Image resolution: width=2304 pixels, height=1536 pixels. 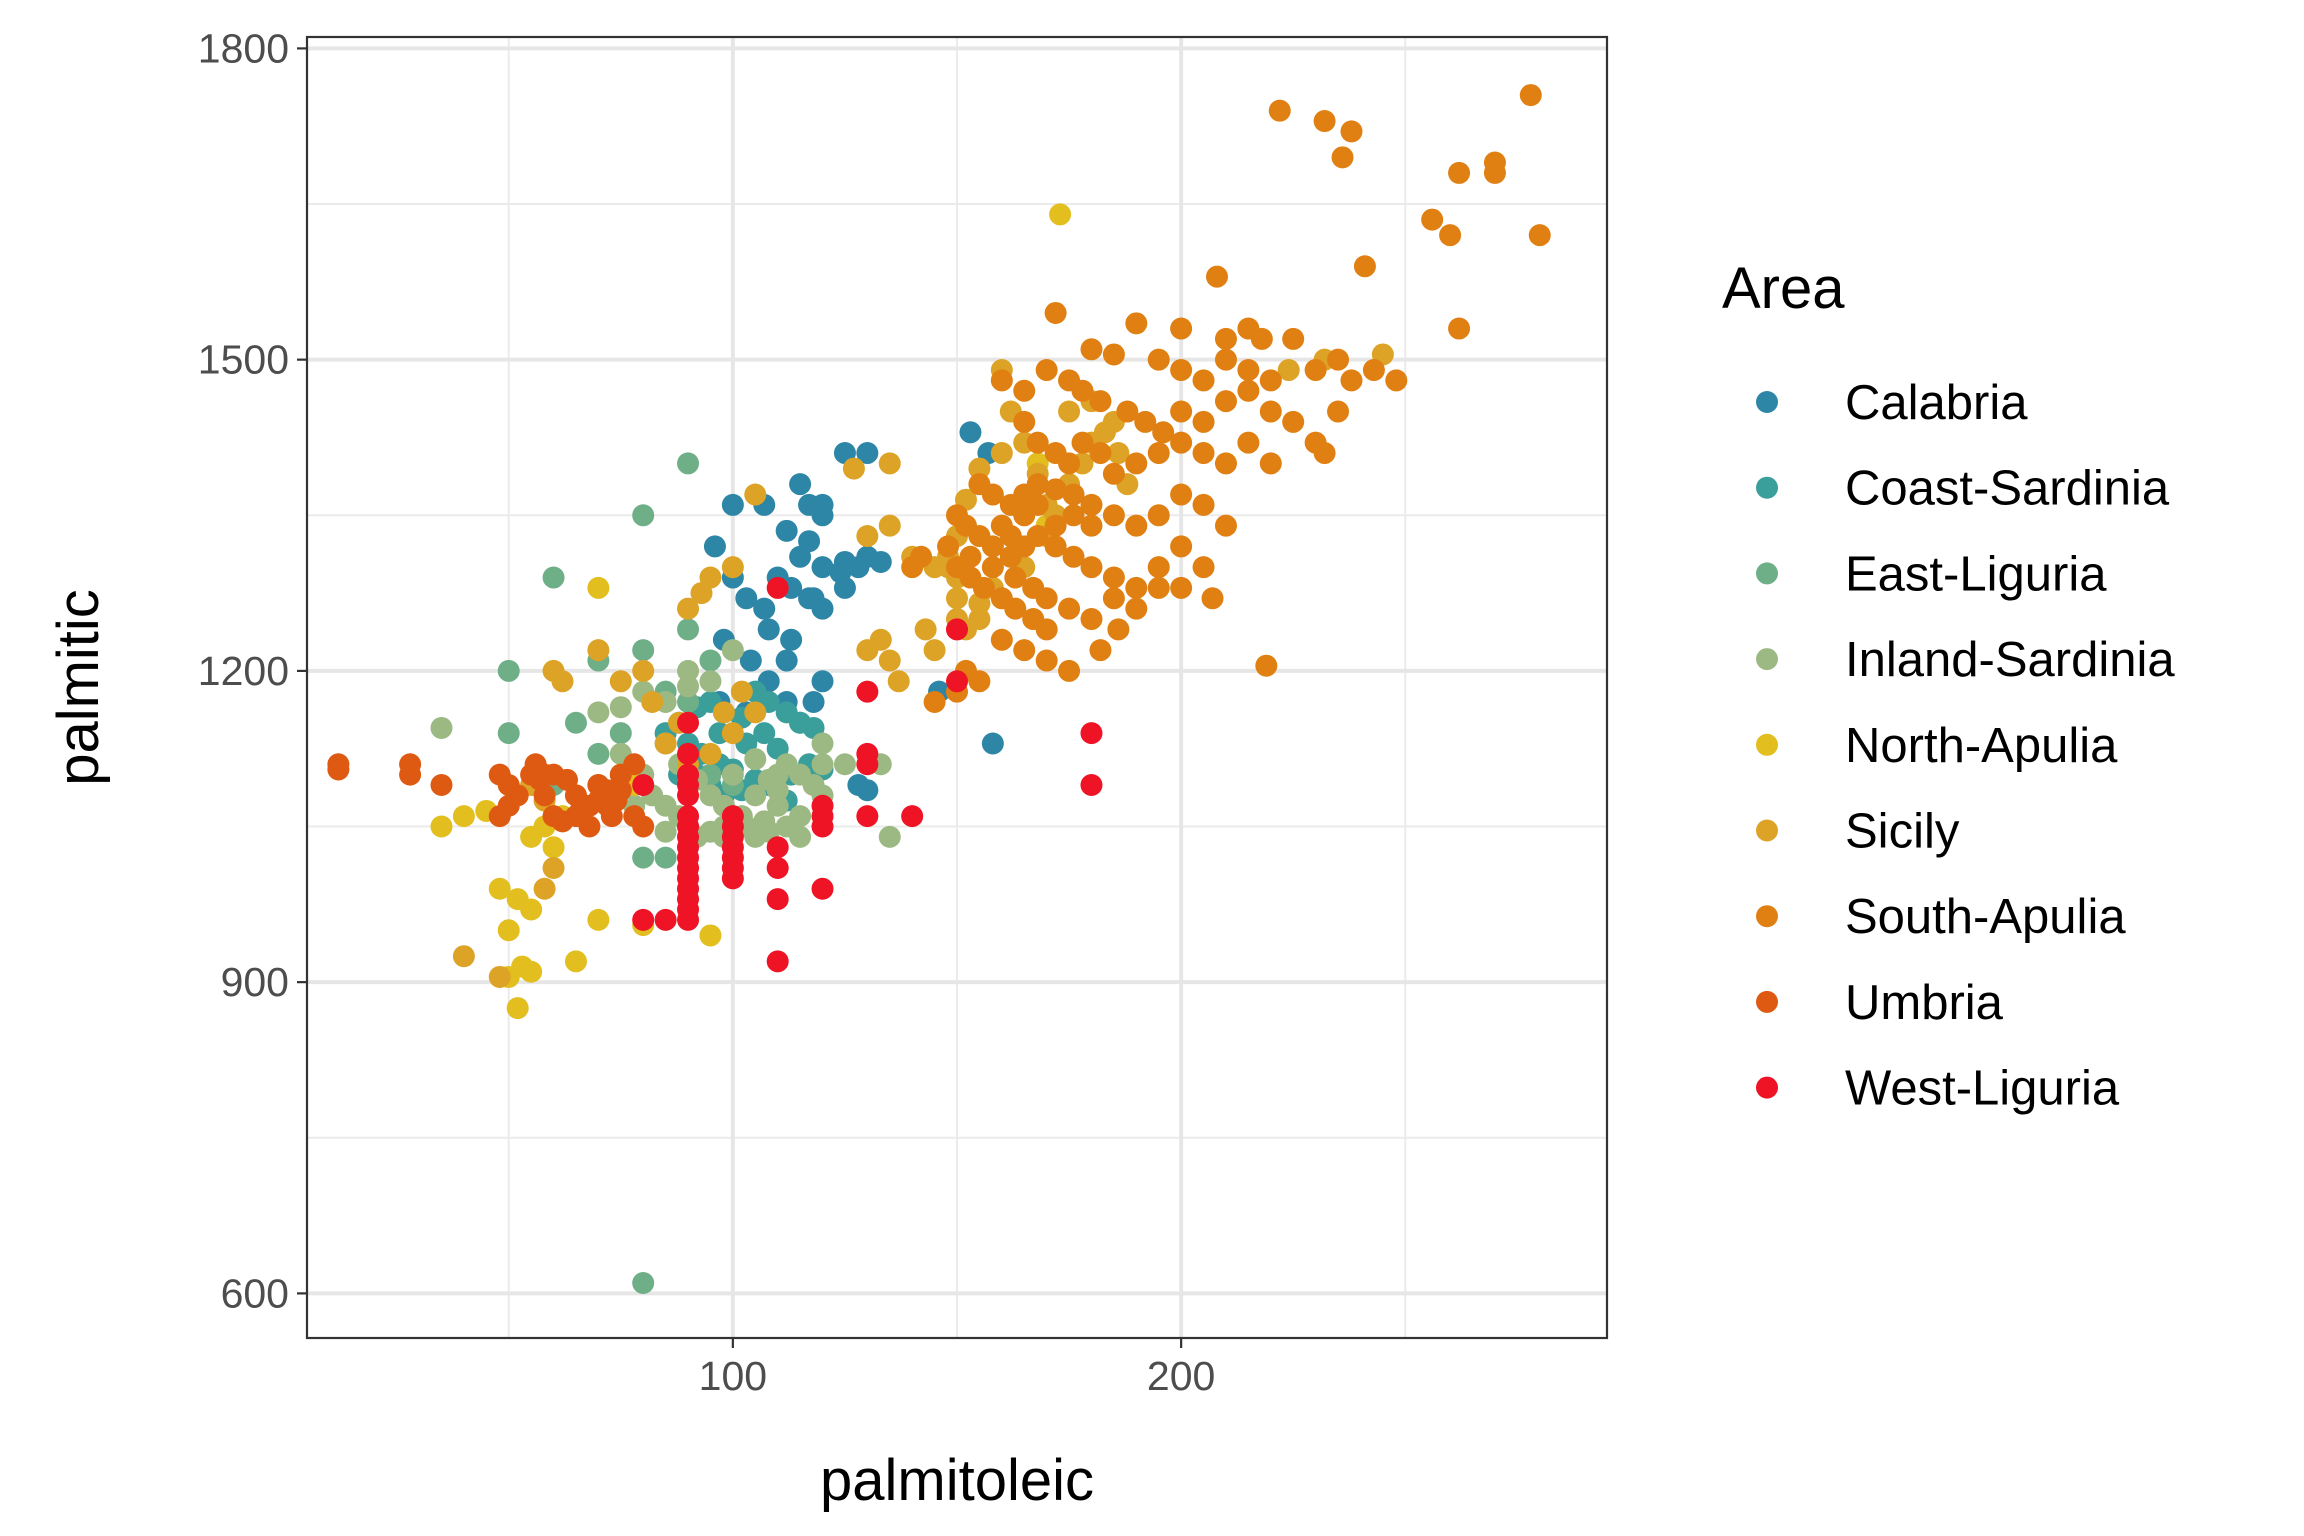 I want to click on y-tick-label: 600, so click(x=255, y=1293).